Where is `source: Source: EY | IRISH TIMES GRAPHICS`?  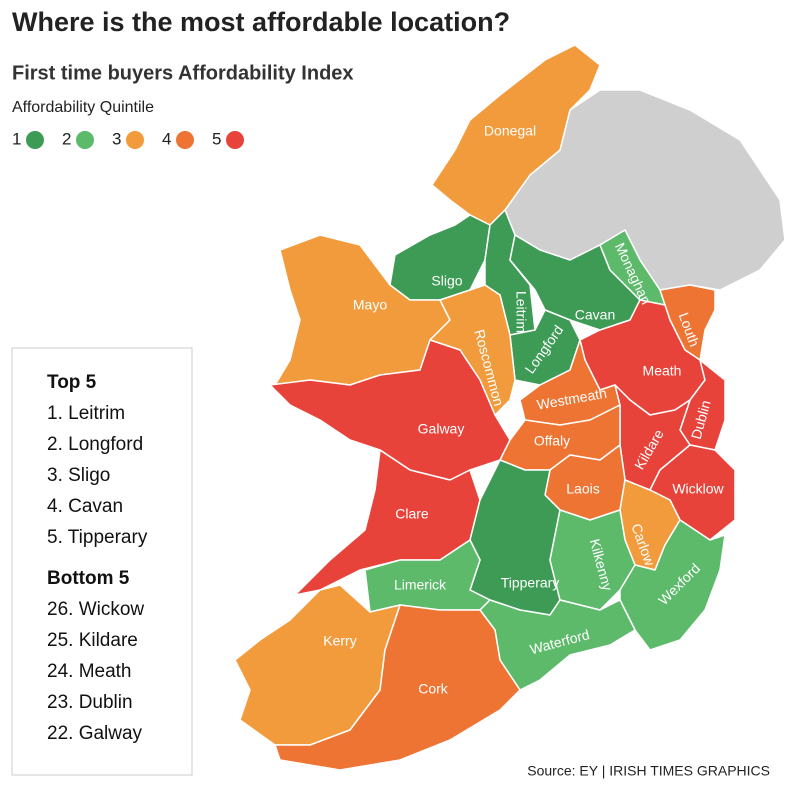
source: Source: EY | IRISH TIMES GRAPHICS is located at coordinates (648, 771).